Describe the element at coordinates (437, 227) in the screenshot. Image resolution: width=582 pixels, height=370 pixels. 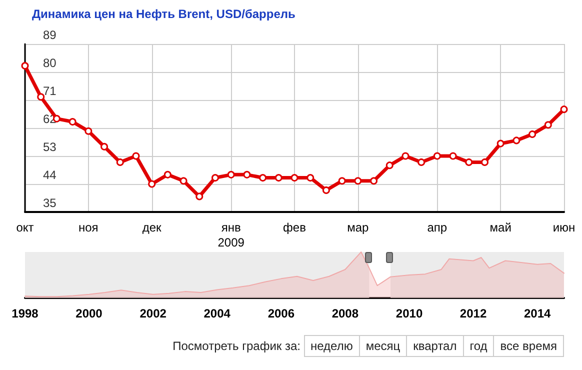
I see `x-tick-label: апр` at that location.